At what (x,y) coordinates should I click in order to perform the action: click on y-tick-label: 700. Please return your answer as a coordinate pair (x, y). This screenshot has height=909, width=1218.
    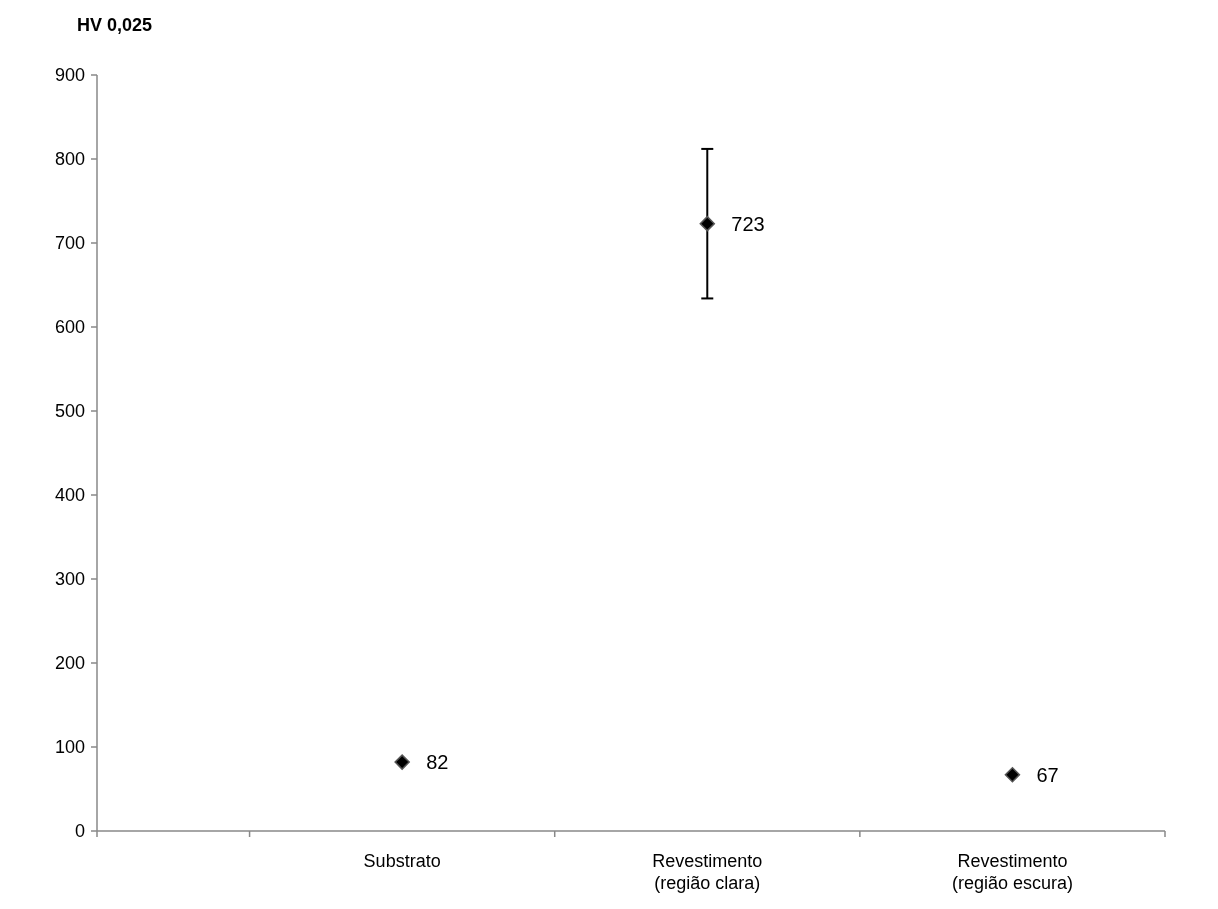
    Looking at the image, I should click on (69, 243).